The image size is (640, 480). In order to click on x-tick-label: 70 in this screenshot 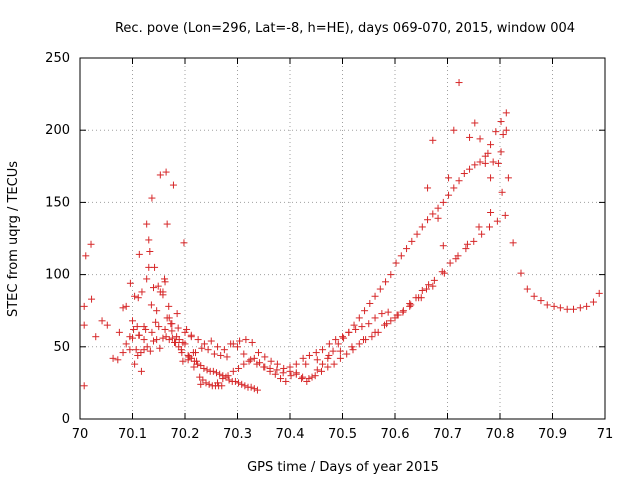, I will do `click(80, 434)`.